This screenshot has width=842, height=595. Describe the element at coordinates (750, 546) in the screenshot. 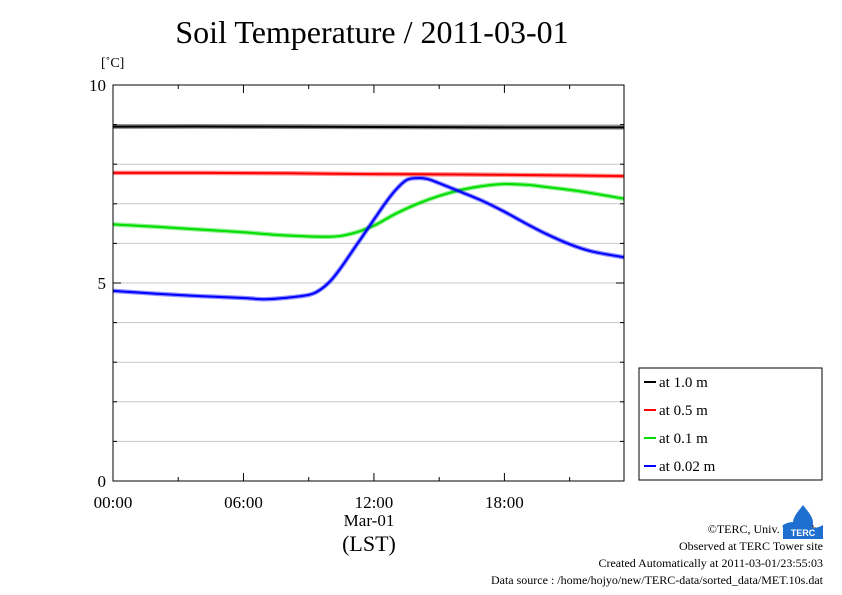

I see `site-text: Observed at TERC Tower site` at that location.